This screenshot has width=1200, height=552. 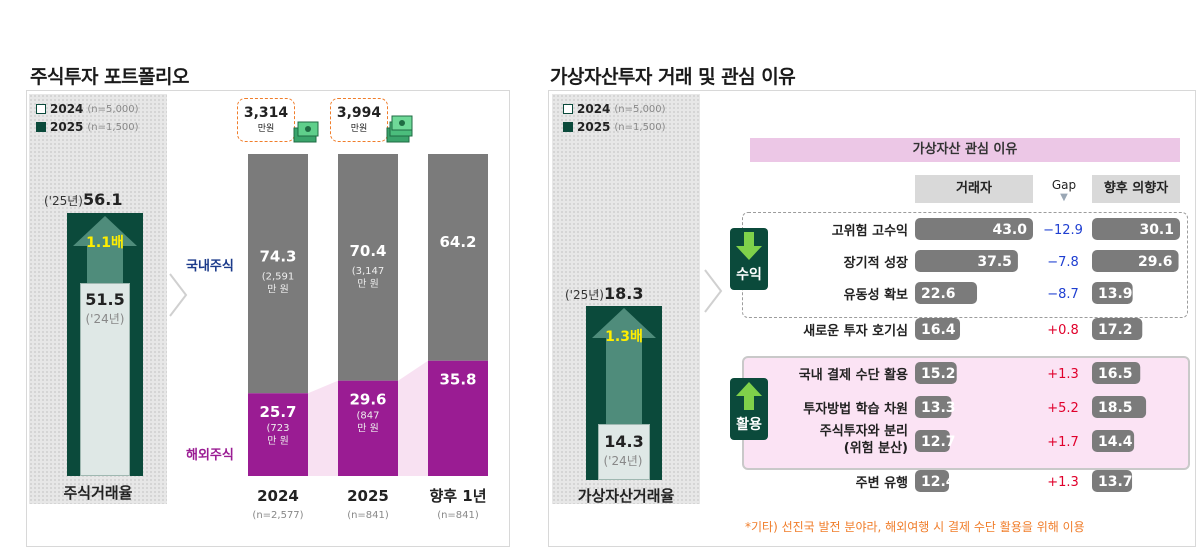 What do you see at coordinates (105, 299) in the screenshot?
I see `left-rate-val24: 51.5` at bounding box center [105, 299].